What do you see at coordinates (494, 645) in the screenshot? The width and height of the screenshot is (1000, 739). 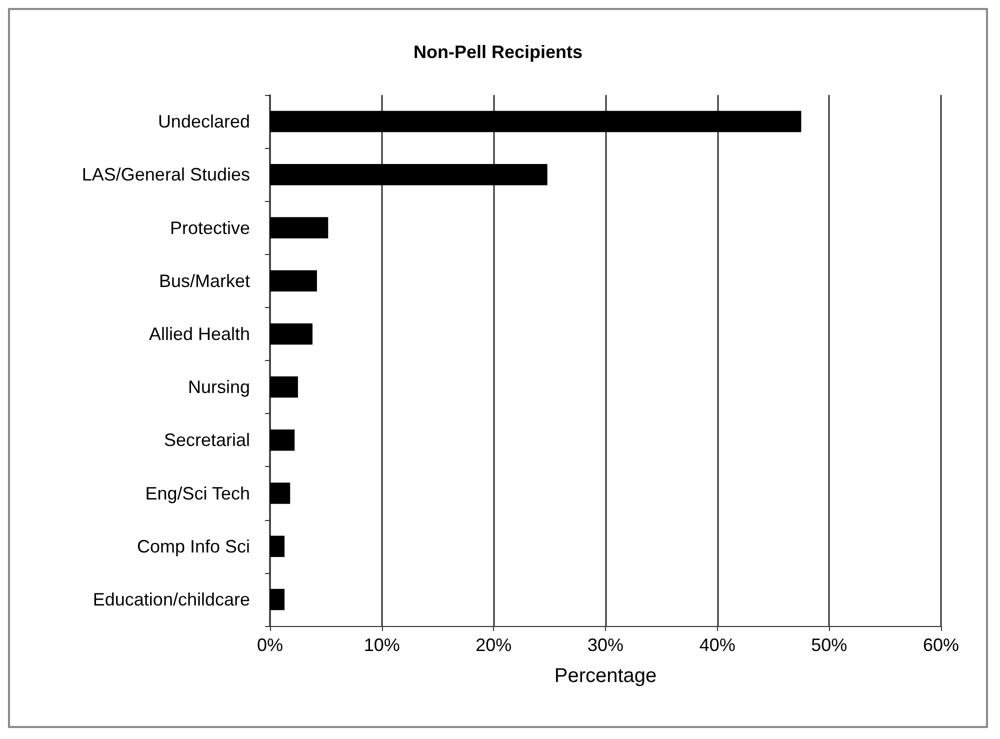 I see `x-tick-label: 20%` at bounding box center [494, 645].